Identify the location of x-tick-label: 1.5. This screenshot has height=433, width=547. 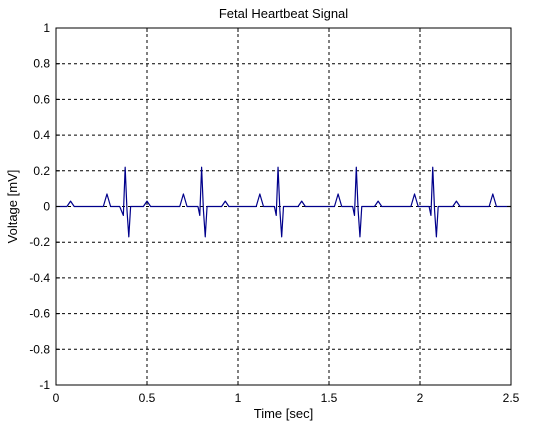
(329, 398).